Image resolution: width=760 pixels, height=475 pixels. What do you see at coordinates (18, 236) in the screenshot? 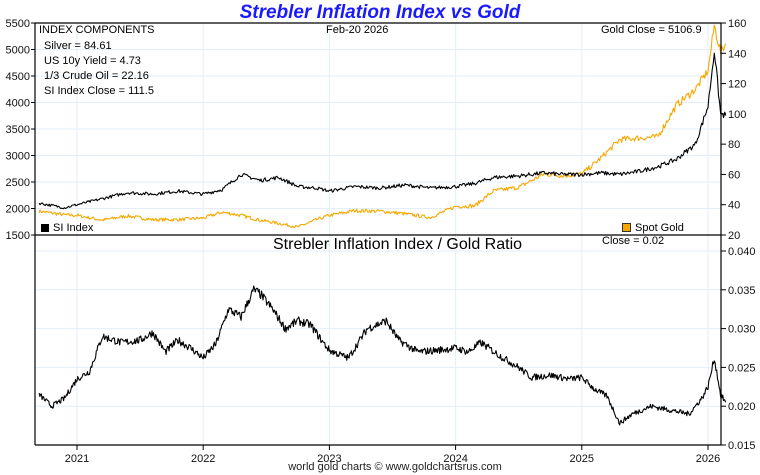
I see `left-tick-label: 1500` at bounding box center [18, 236].